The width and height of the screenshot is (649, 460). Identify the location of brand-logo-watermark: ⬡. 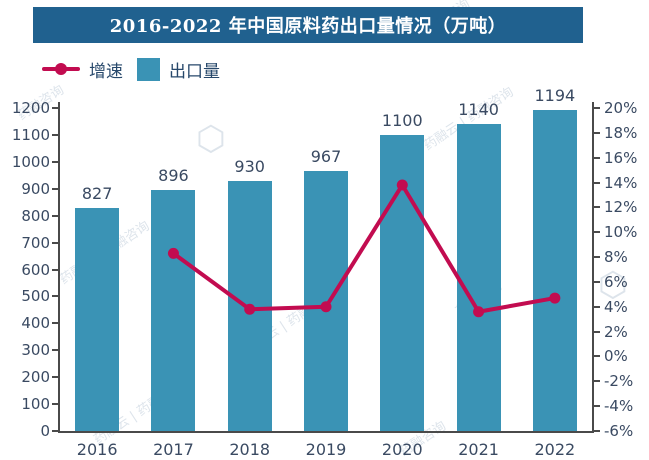
(211, 139).